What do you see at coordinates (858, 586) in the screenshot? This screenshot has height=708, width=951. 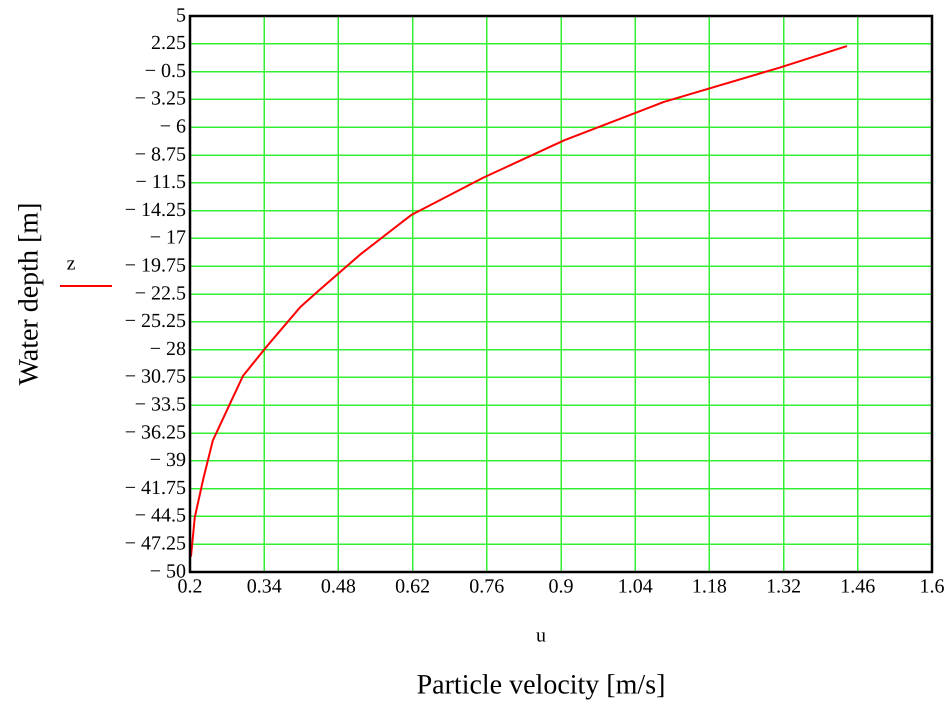 I see `x-tick-label: 1.46` at bounding box center [858, 586].